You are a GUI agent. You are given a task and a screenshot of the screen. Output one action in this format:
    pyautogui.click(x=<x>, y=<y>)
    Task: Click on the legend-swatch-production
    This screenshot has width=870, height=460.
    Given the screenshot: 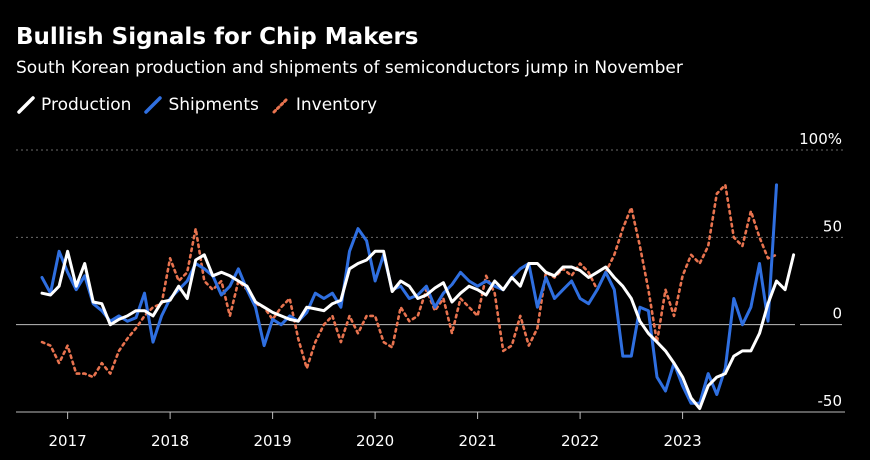 What is the action you would take?
    pyautogui.click(x=26, y=105)
    